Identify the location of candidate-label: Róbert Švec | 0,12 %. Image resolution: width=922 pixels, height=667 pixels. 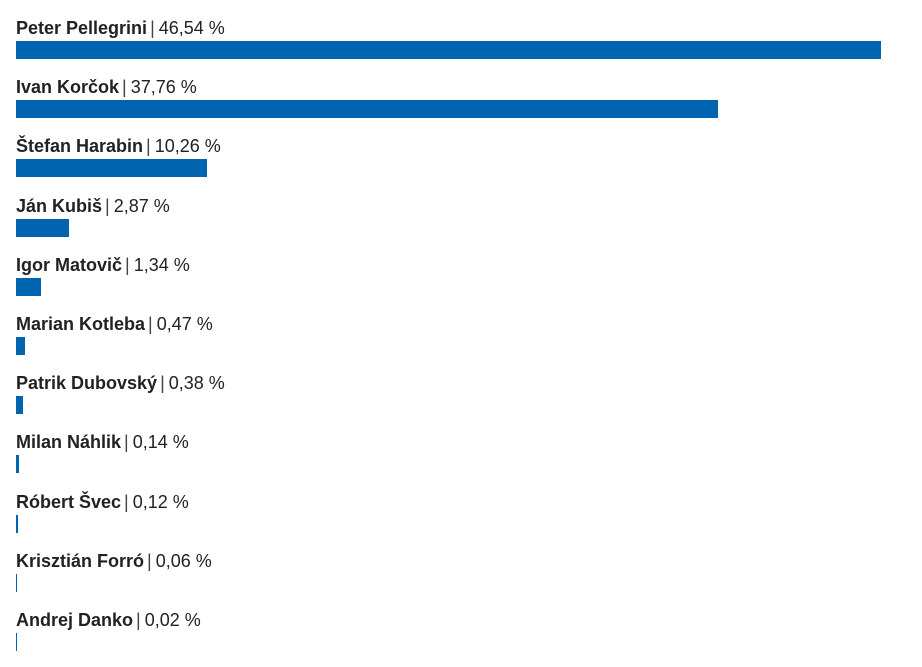
(102, 502).